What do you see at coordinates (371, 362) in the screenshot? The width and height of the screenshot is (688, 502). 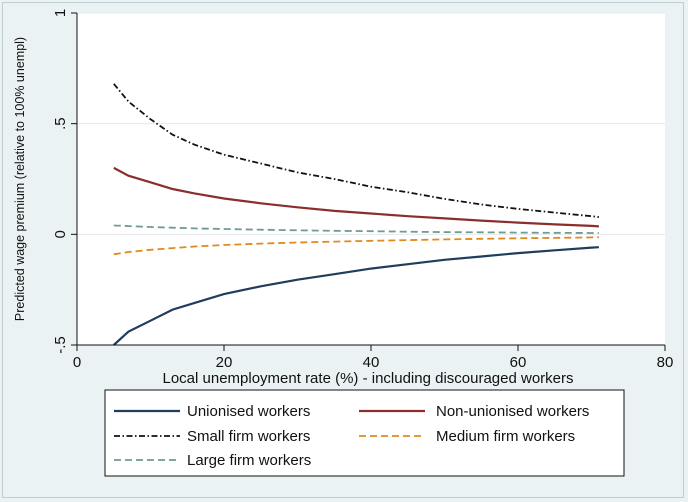 I see `x-tick-label: 40` at bounding box center [371, 362].